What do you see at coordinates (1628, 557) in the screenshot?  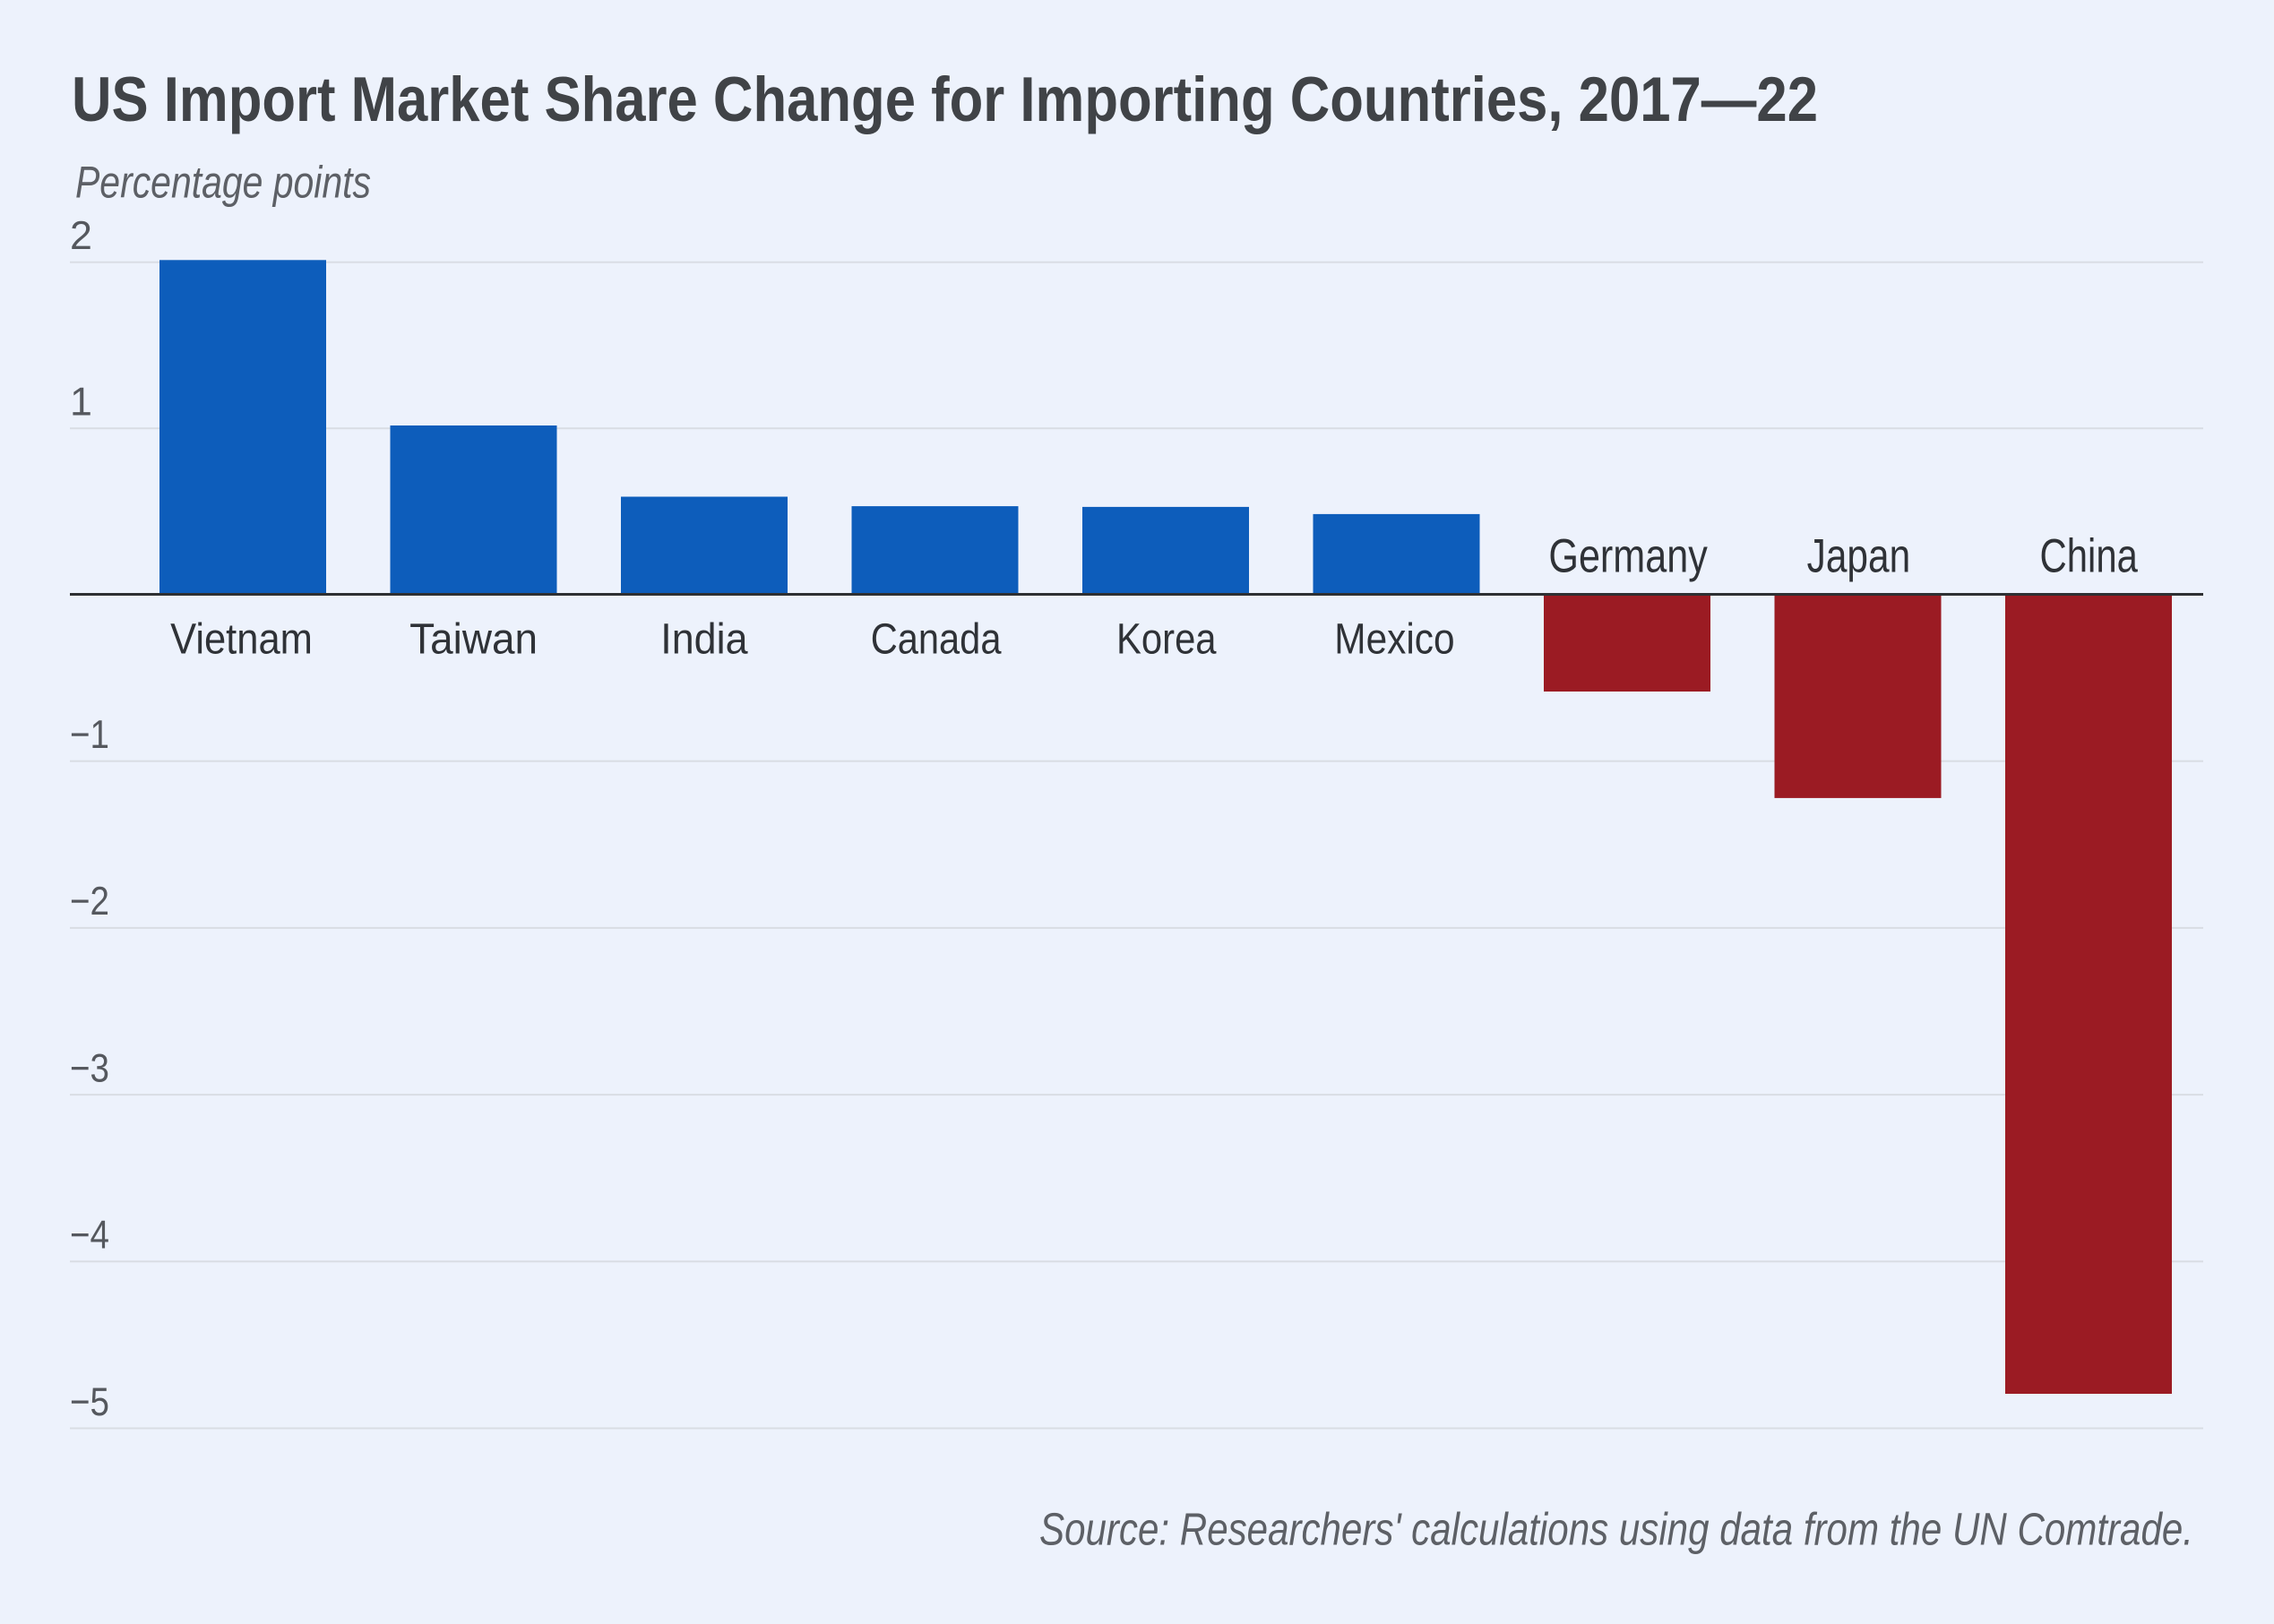 I see `svg-text: Germany` at bounding box center [1628, 557].